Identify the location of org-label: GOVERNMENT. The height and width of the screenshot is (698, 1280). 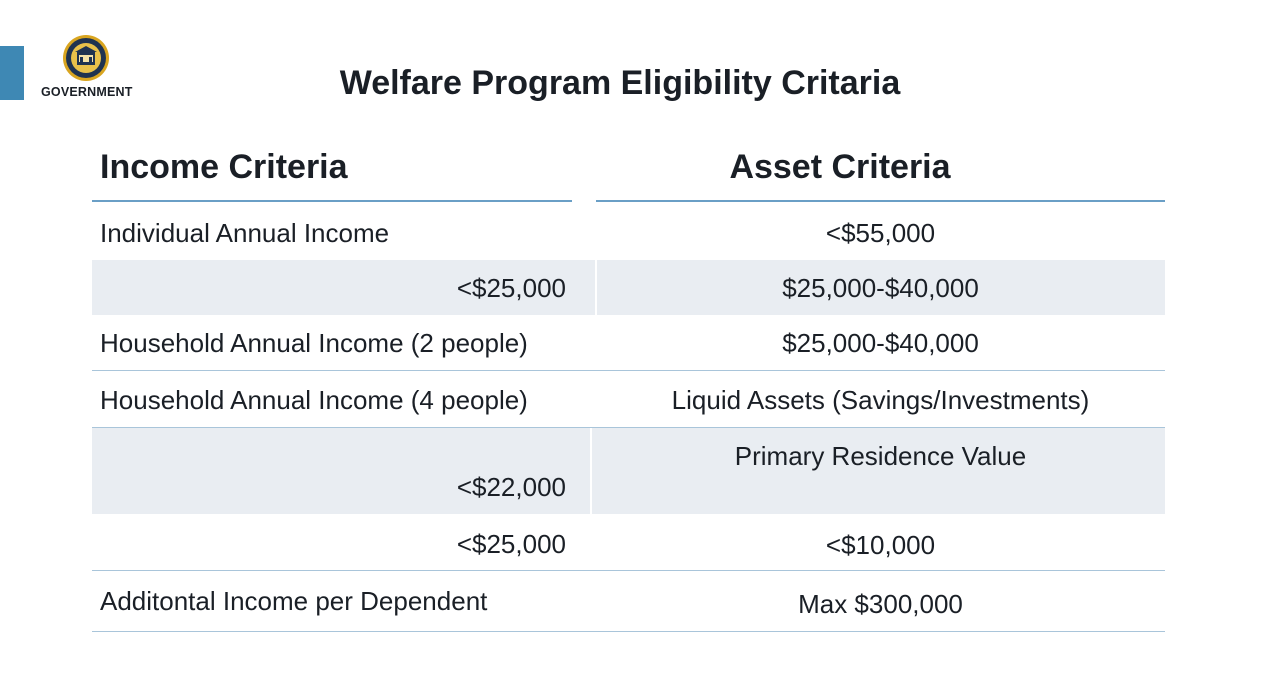
(87, 92).